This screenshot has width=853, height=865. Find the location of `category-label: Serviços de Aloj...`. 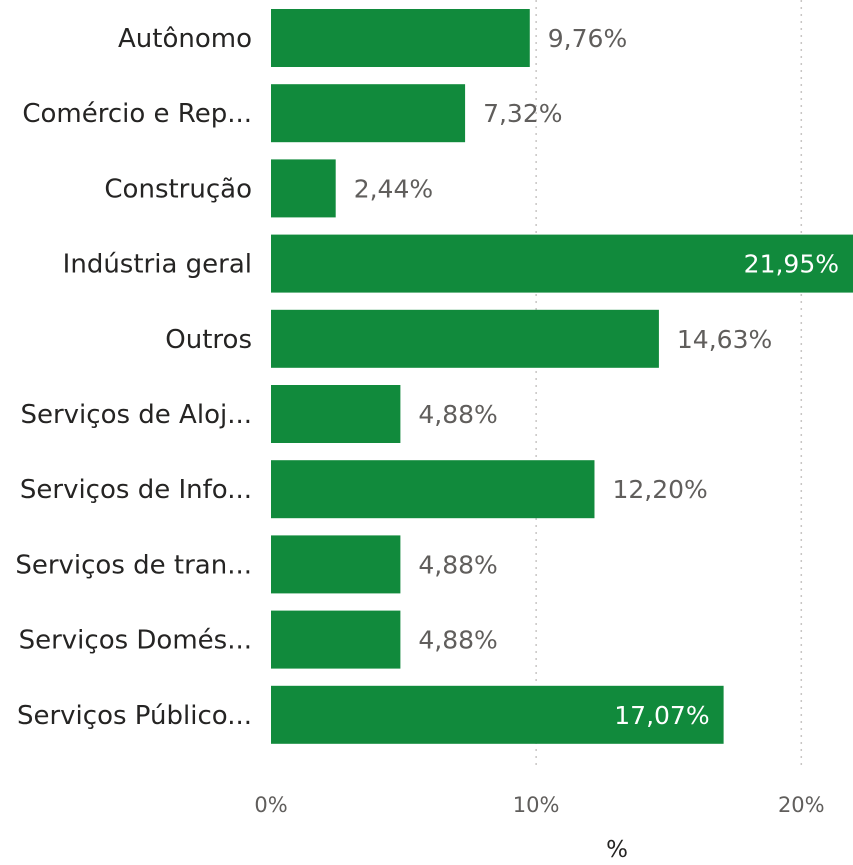

category-label: Serviços de Aloj... is located at coordinates (136, 415).